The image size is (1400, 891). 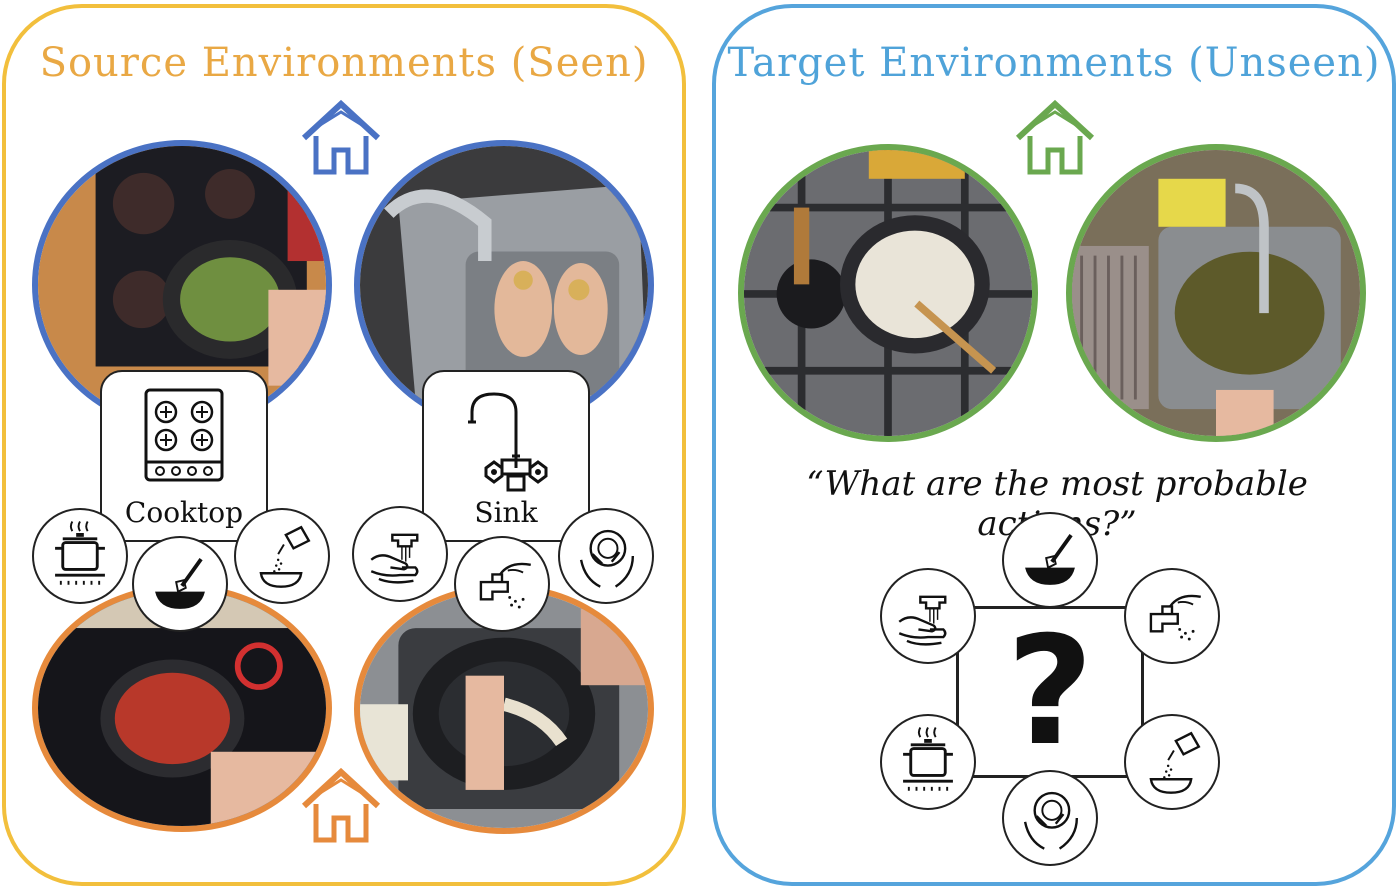 What do you see at coordinates (1050, 692) in the screenshot?
I see `question-mark: ?` at bounding box center [1050, 692].